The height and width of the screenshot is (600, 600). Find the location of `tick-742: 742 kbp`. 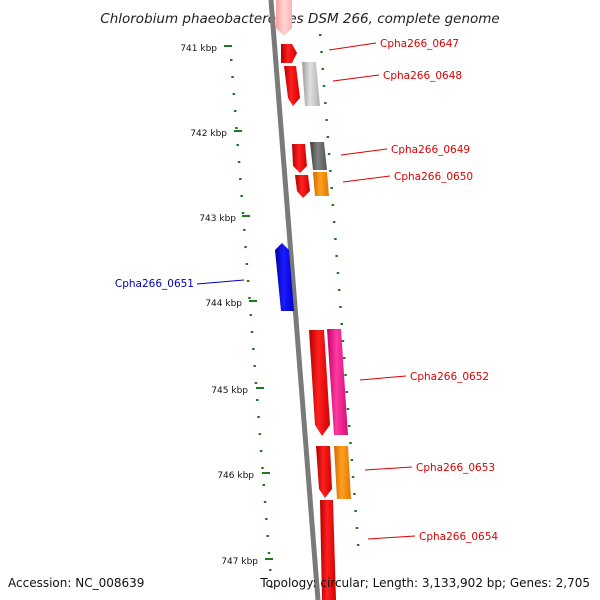

tick-742: 742 kbp is located at coordinates (216, 134).